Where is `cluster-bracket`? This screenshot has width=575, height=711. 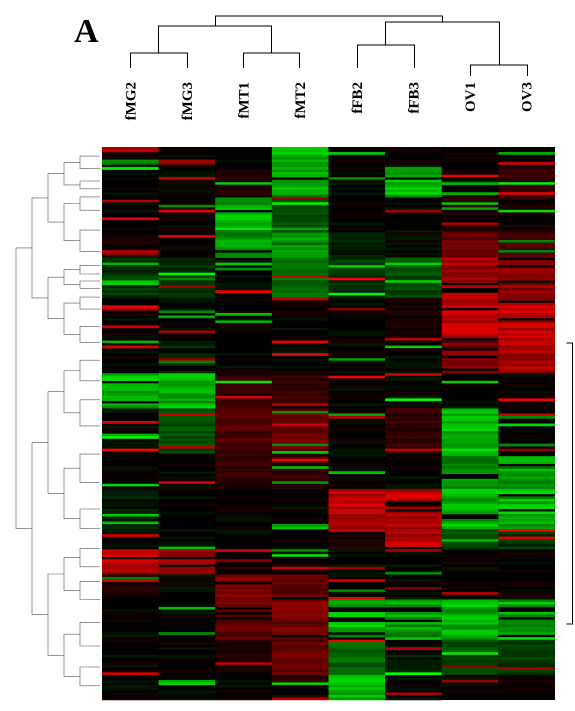 cluster-bracket is located at coordinates (569, 483).